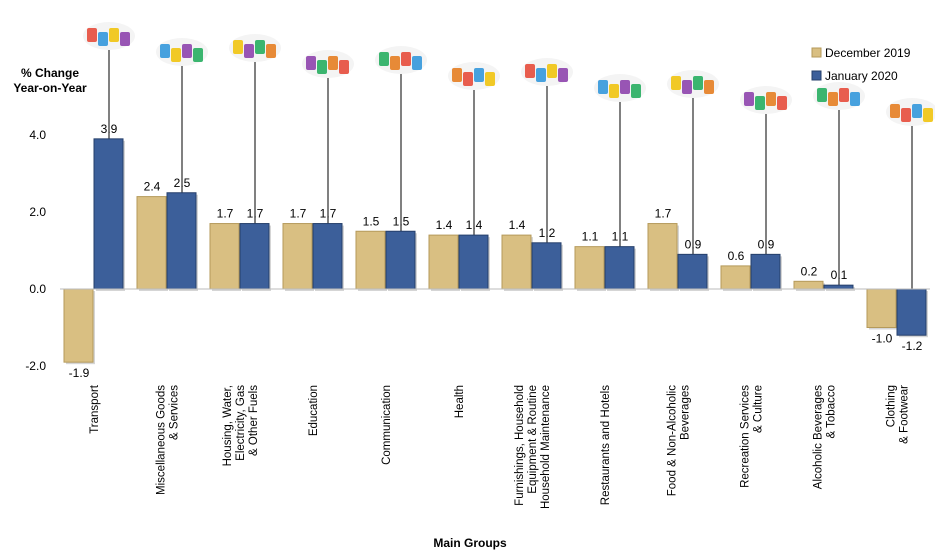 The image size is (935, 554). Describe the element at coordinates (910, 112) in the screenshot. I see `clothing-icon` at that location.